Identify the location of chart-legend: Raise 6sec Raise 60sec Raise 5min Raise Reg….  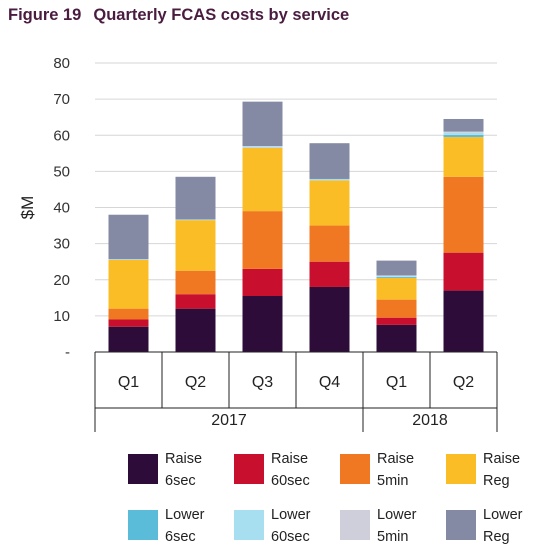
(332, 501).